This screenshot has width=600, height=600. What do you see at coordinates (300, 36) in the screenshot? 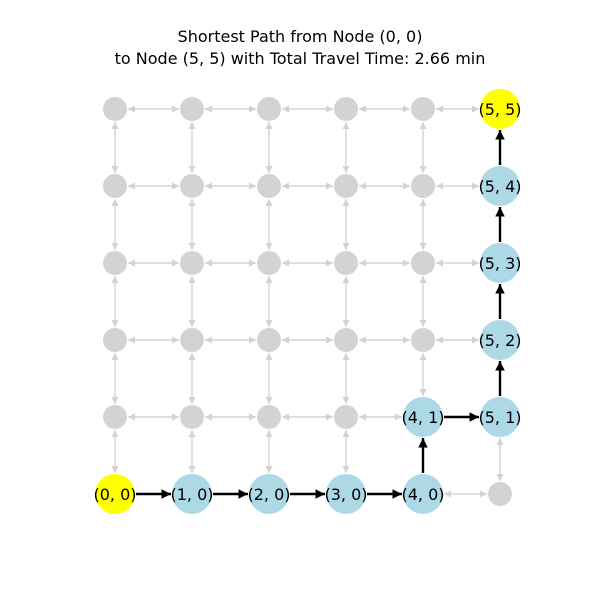
I see `title-line-1: Shortest Path from Node (0, 0)` at bounding box center [300, 36].